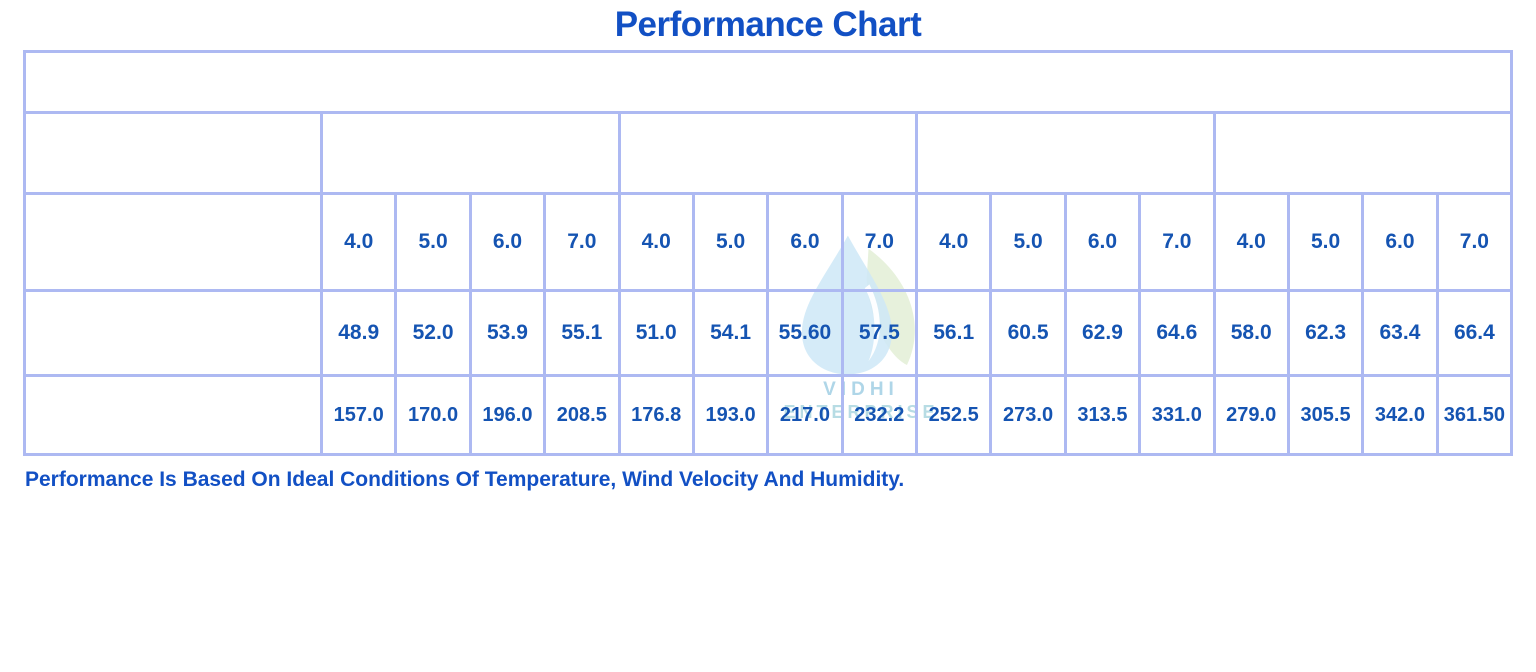 This screenshot has width=1536, height=672. What do you see at coordinates (507, 415) in the screenshot?
I see `discharge-value: 196.0` at bounding box center [507, 415].